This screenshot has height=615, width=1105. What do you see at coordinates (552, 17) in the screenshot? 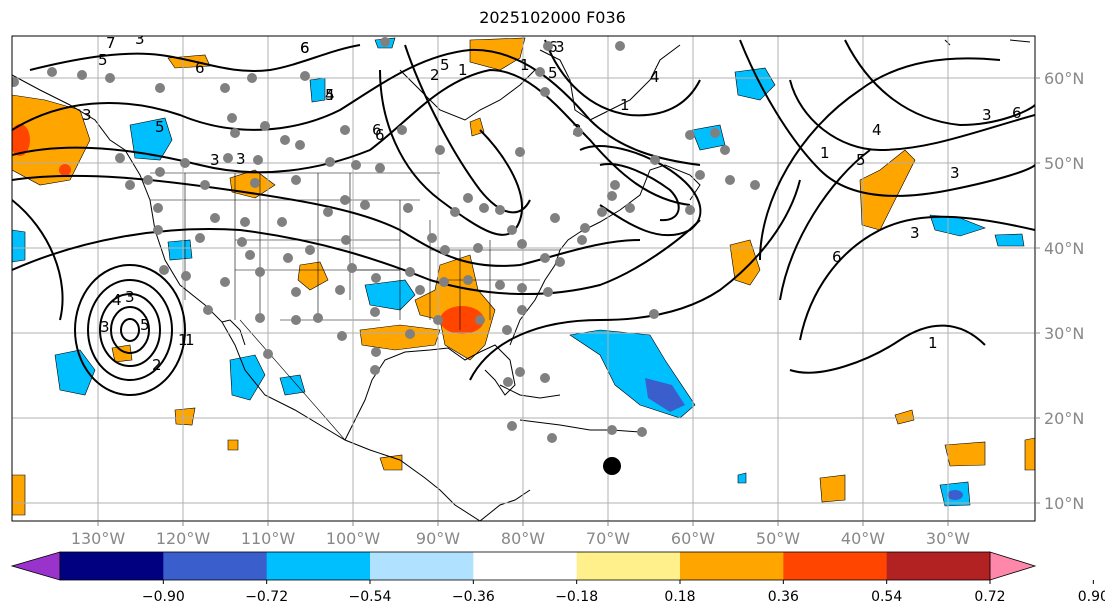
I see `map-title: 2025102000 F036` at bounding box center [552, 17].